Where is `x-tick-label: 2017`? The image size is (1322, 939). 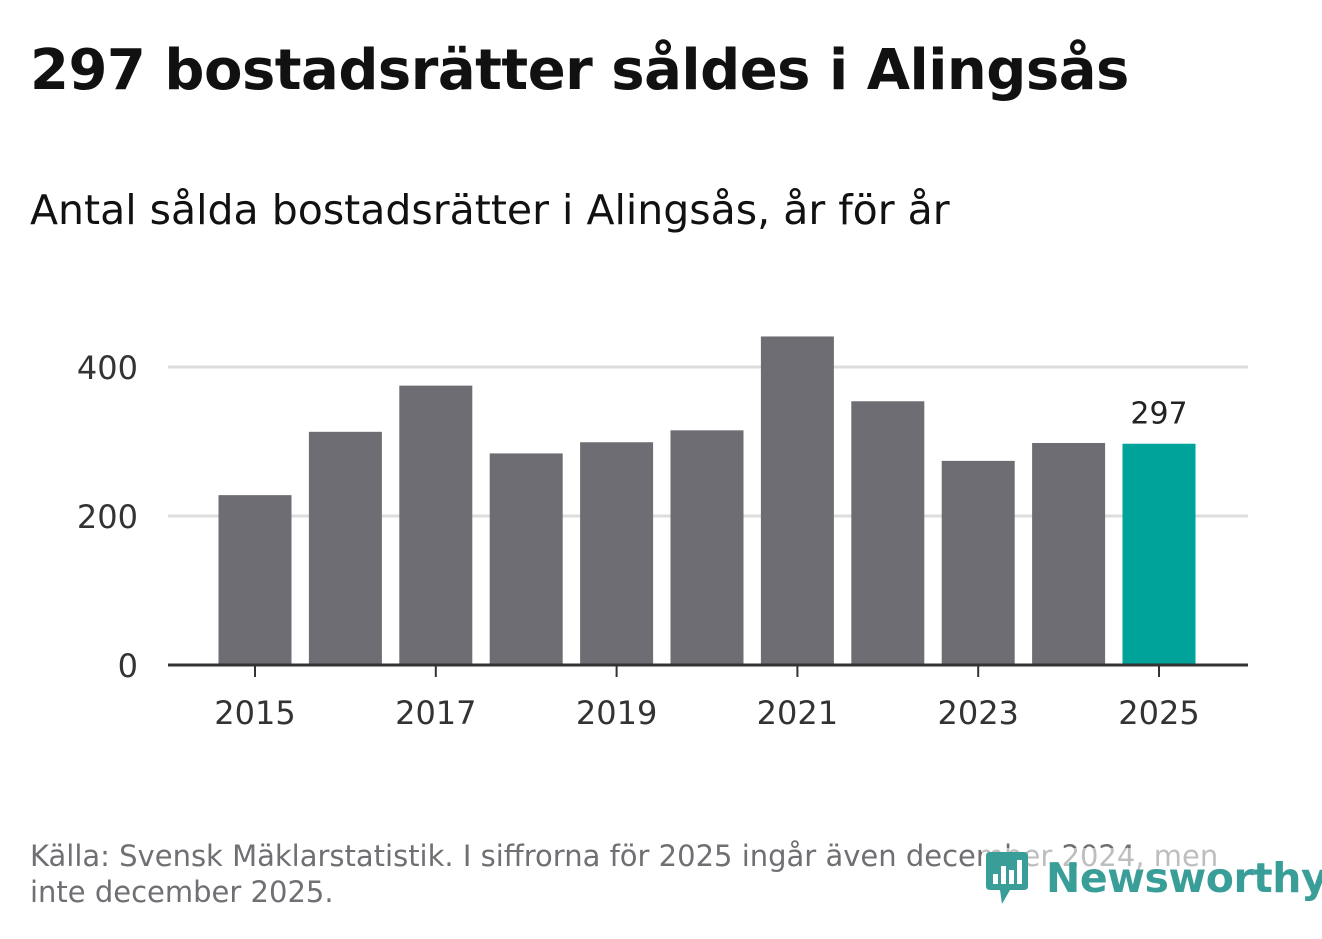
x-tick-label: 2017 is located at coordinates (435, 713).